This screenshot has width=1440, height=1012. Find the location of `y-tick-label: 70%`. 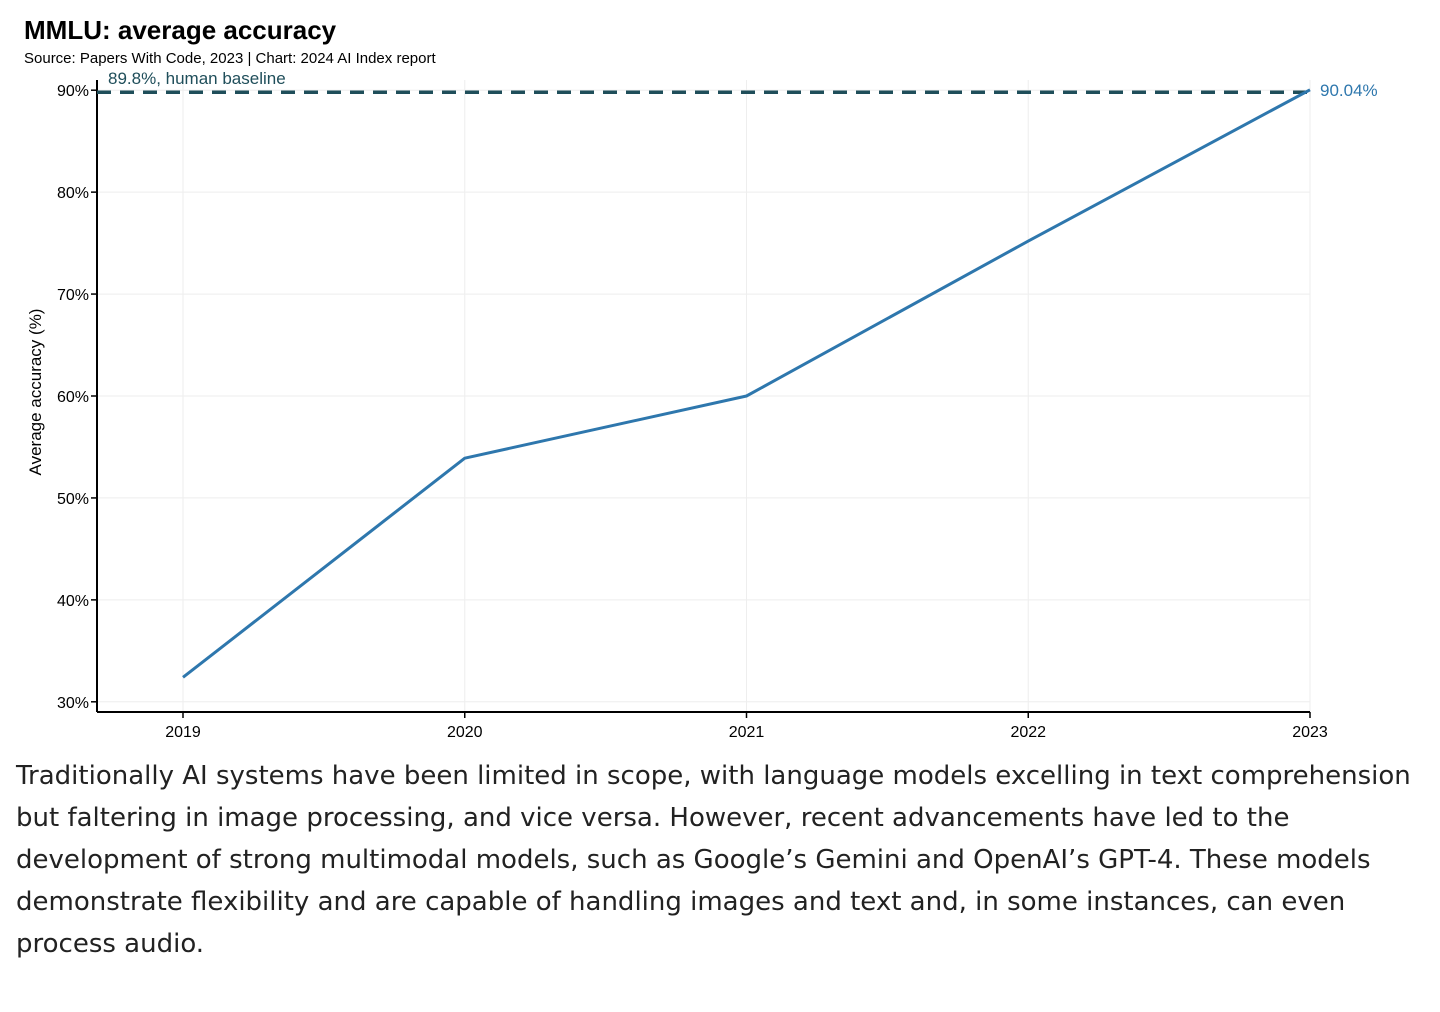

y-tick-label: 70% is located at coordinates (73, 295).